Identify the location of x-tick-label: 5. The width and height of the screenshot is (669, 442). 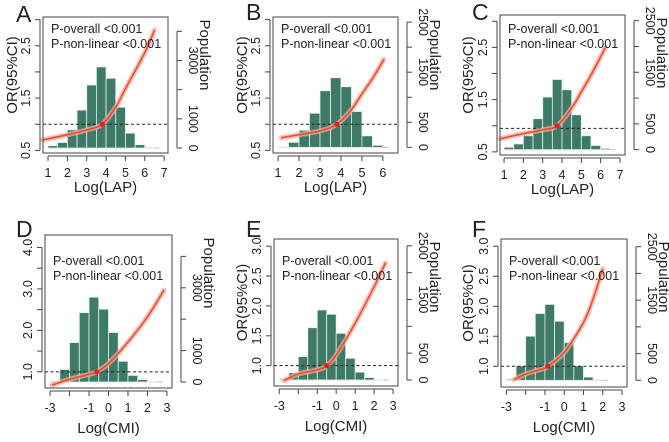
(125, 173).